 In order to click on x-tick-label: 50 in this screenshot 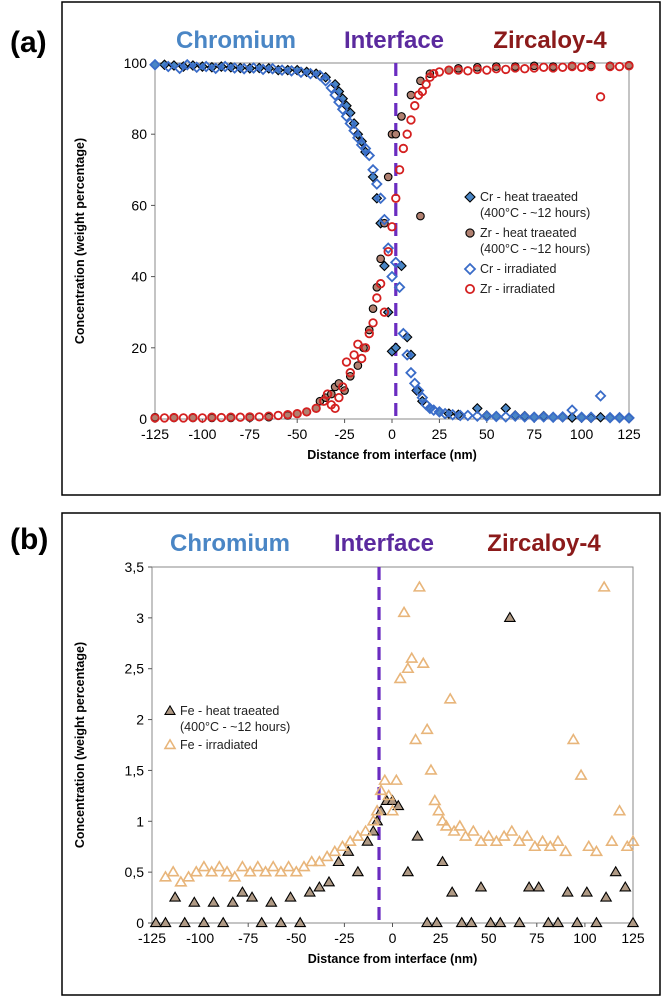, I will do `click(487, 434)`.